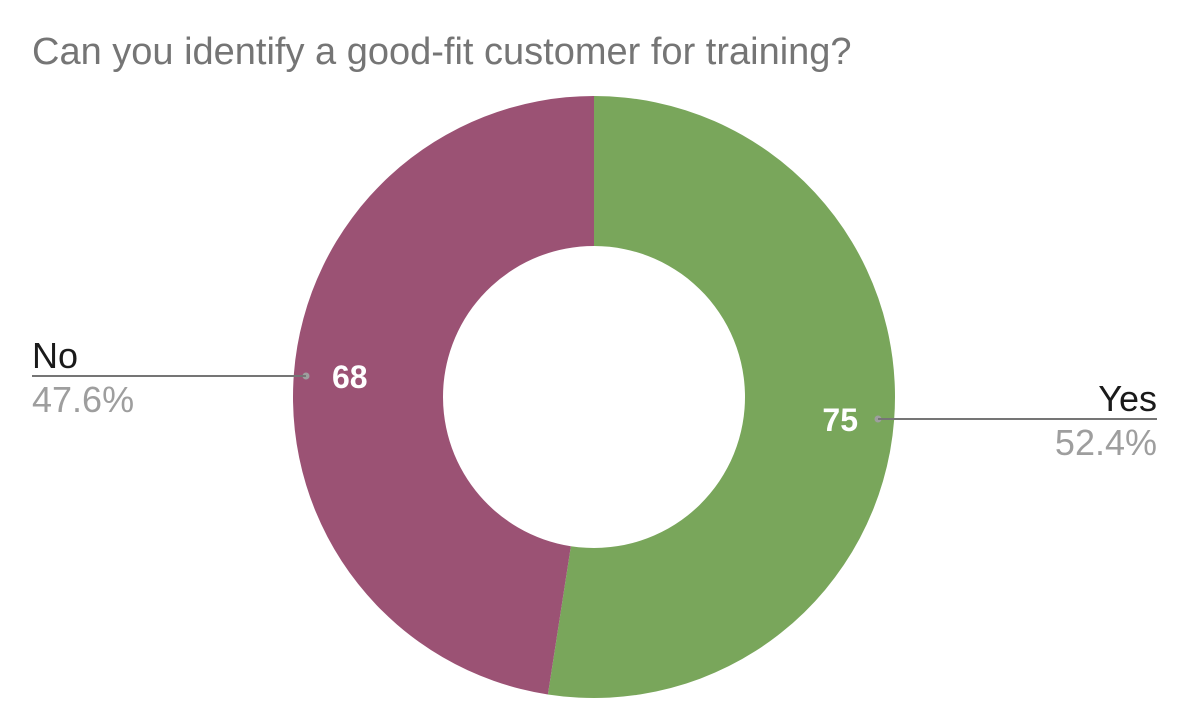 Image resolution: width=1190 pixels, height=727 pixels. What do you see at coordinates (55, 355) in the screenshot?
I see `category-label-no: No` at bounding box center [55, 355].